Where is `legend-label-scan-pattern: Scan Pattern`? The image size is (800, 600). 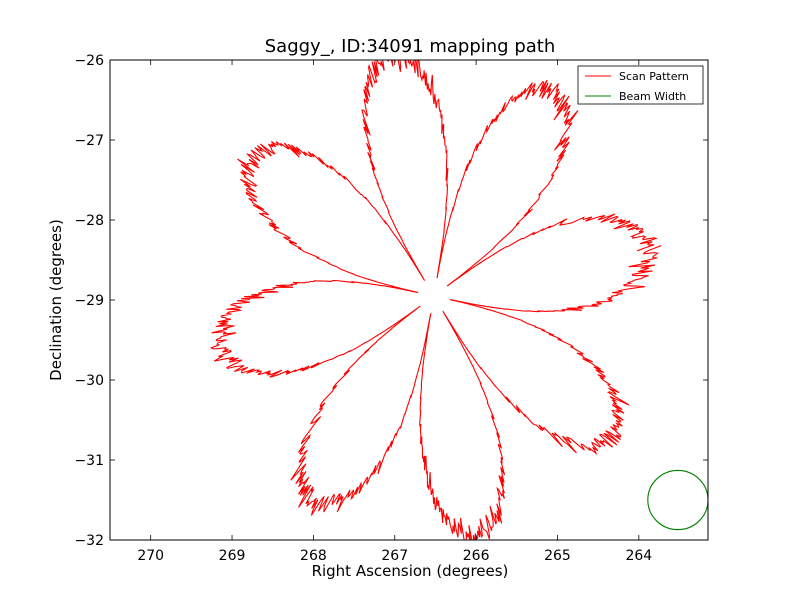 legend-label-scan-pattern: Scan Pattern is located at coordinates (654, 76).